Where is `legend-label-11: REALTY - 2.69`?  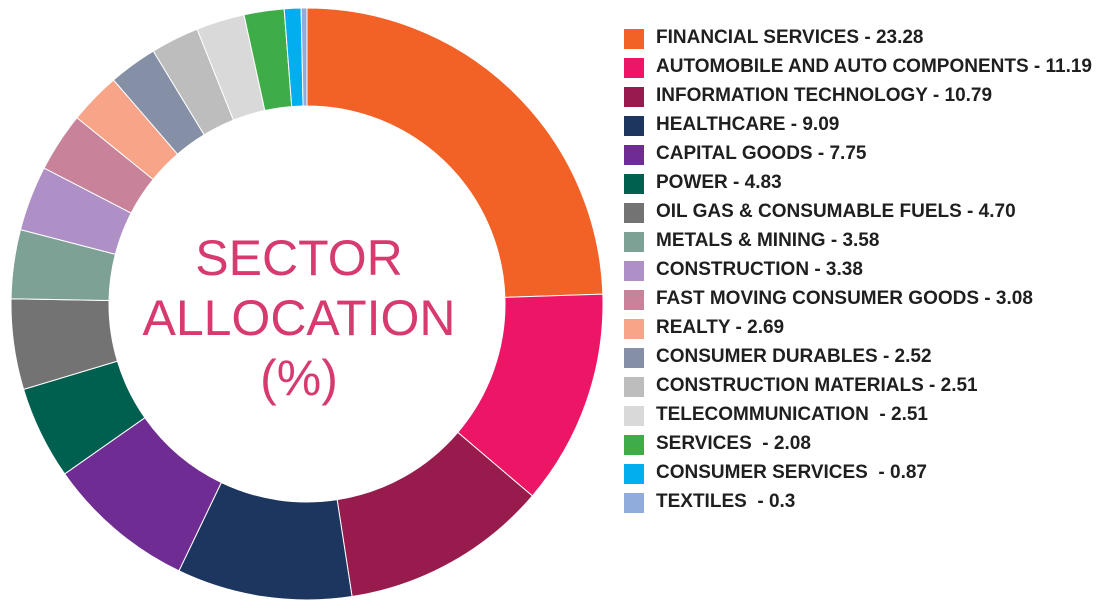 legend-label-11: REALTY - 2.69 is located at coordinates (720, 327).